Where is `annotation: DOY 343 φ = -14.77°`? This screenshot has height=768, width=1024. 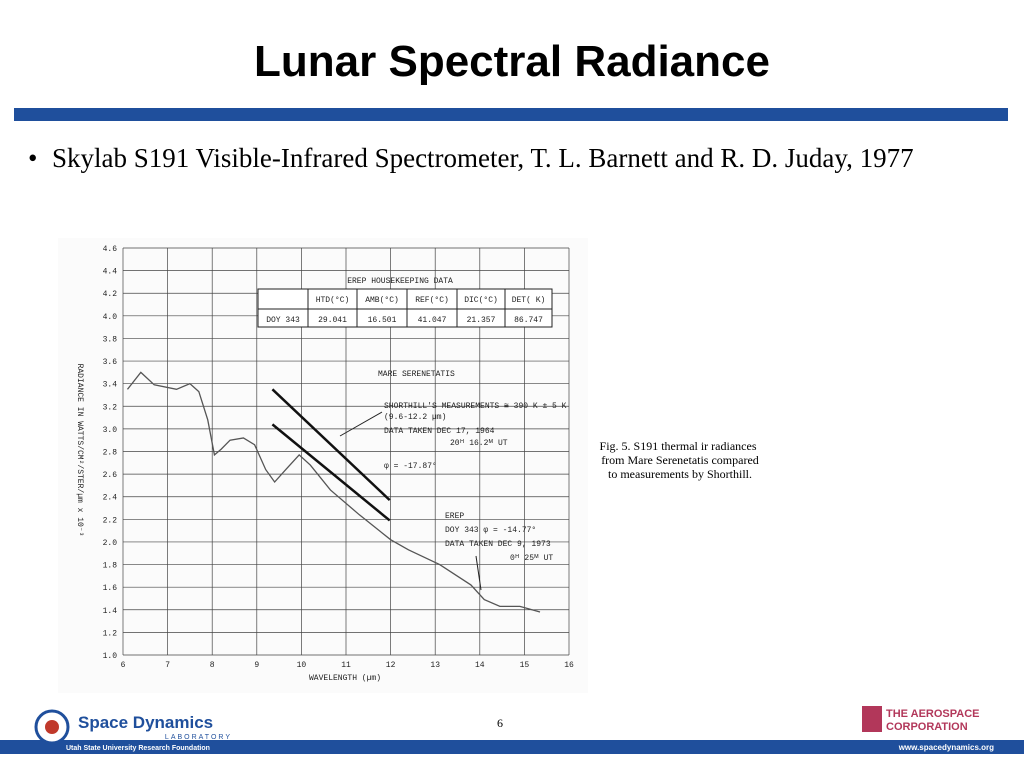 annotation: DOY 343 φ = -14.77° is located at coordinates (490, 530).